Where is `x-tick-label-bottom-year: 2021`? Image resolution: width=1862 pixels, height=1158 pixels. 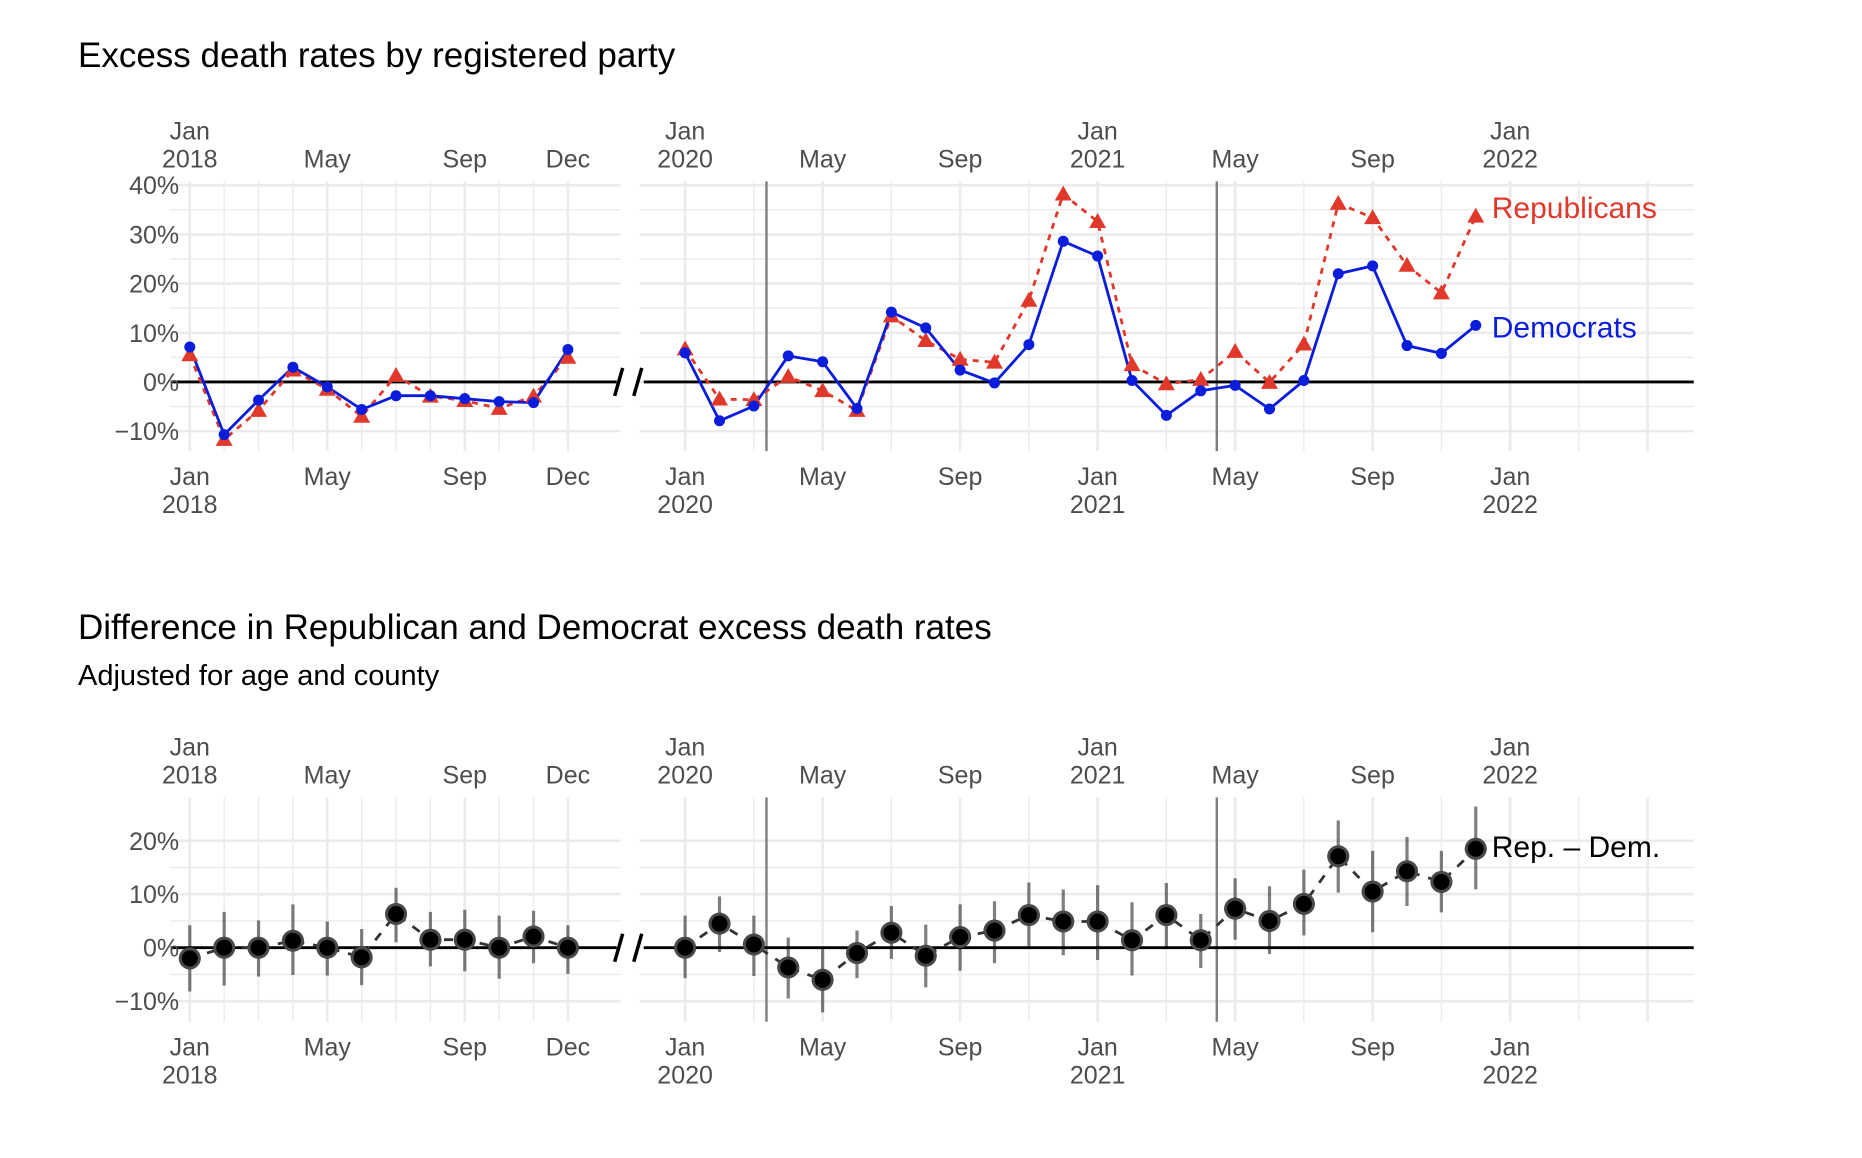 x-tick-label-bottom-year: 2021 is located at coordinates (1098, 505).